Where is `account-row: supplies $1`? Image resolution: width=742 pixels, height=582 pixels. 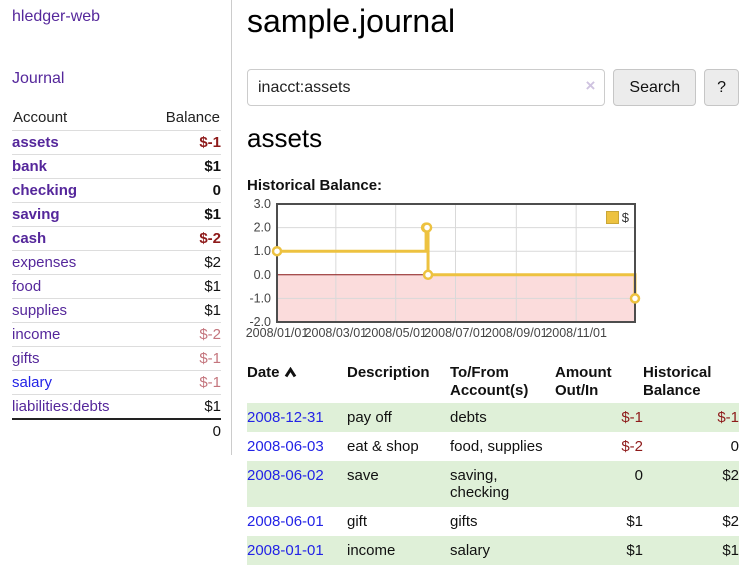
account-row: supplies $1 is located at coordinates (116, 310).